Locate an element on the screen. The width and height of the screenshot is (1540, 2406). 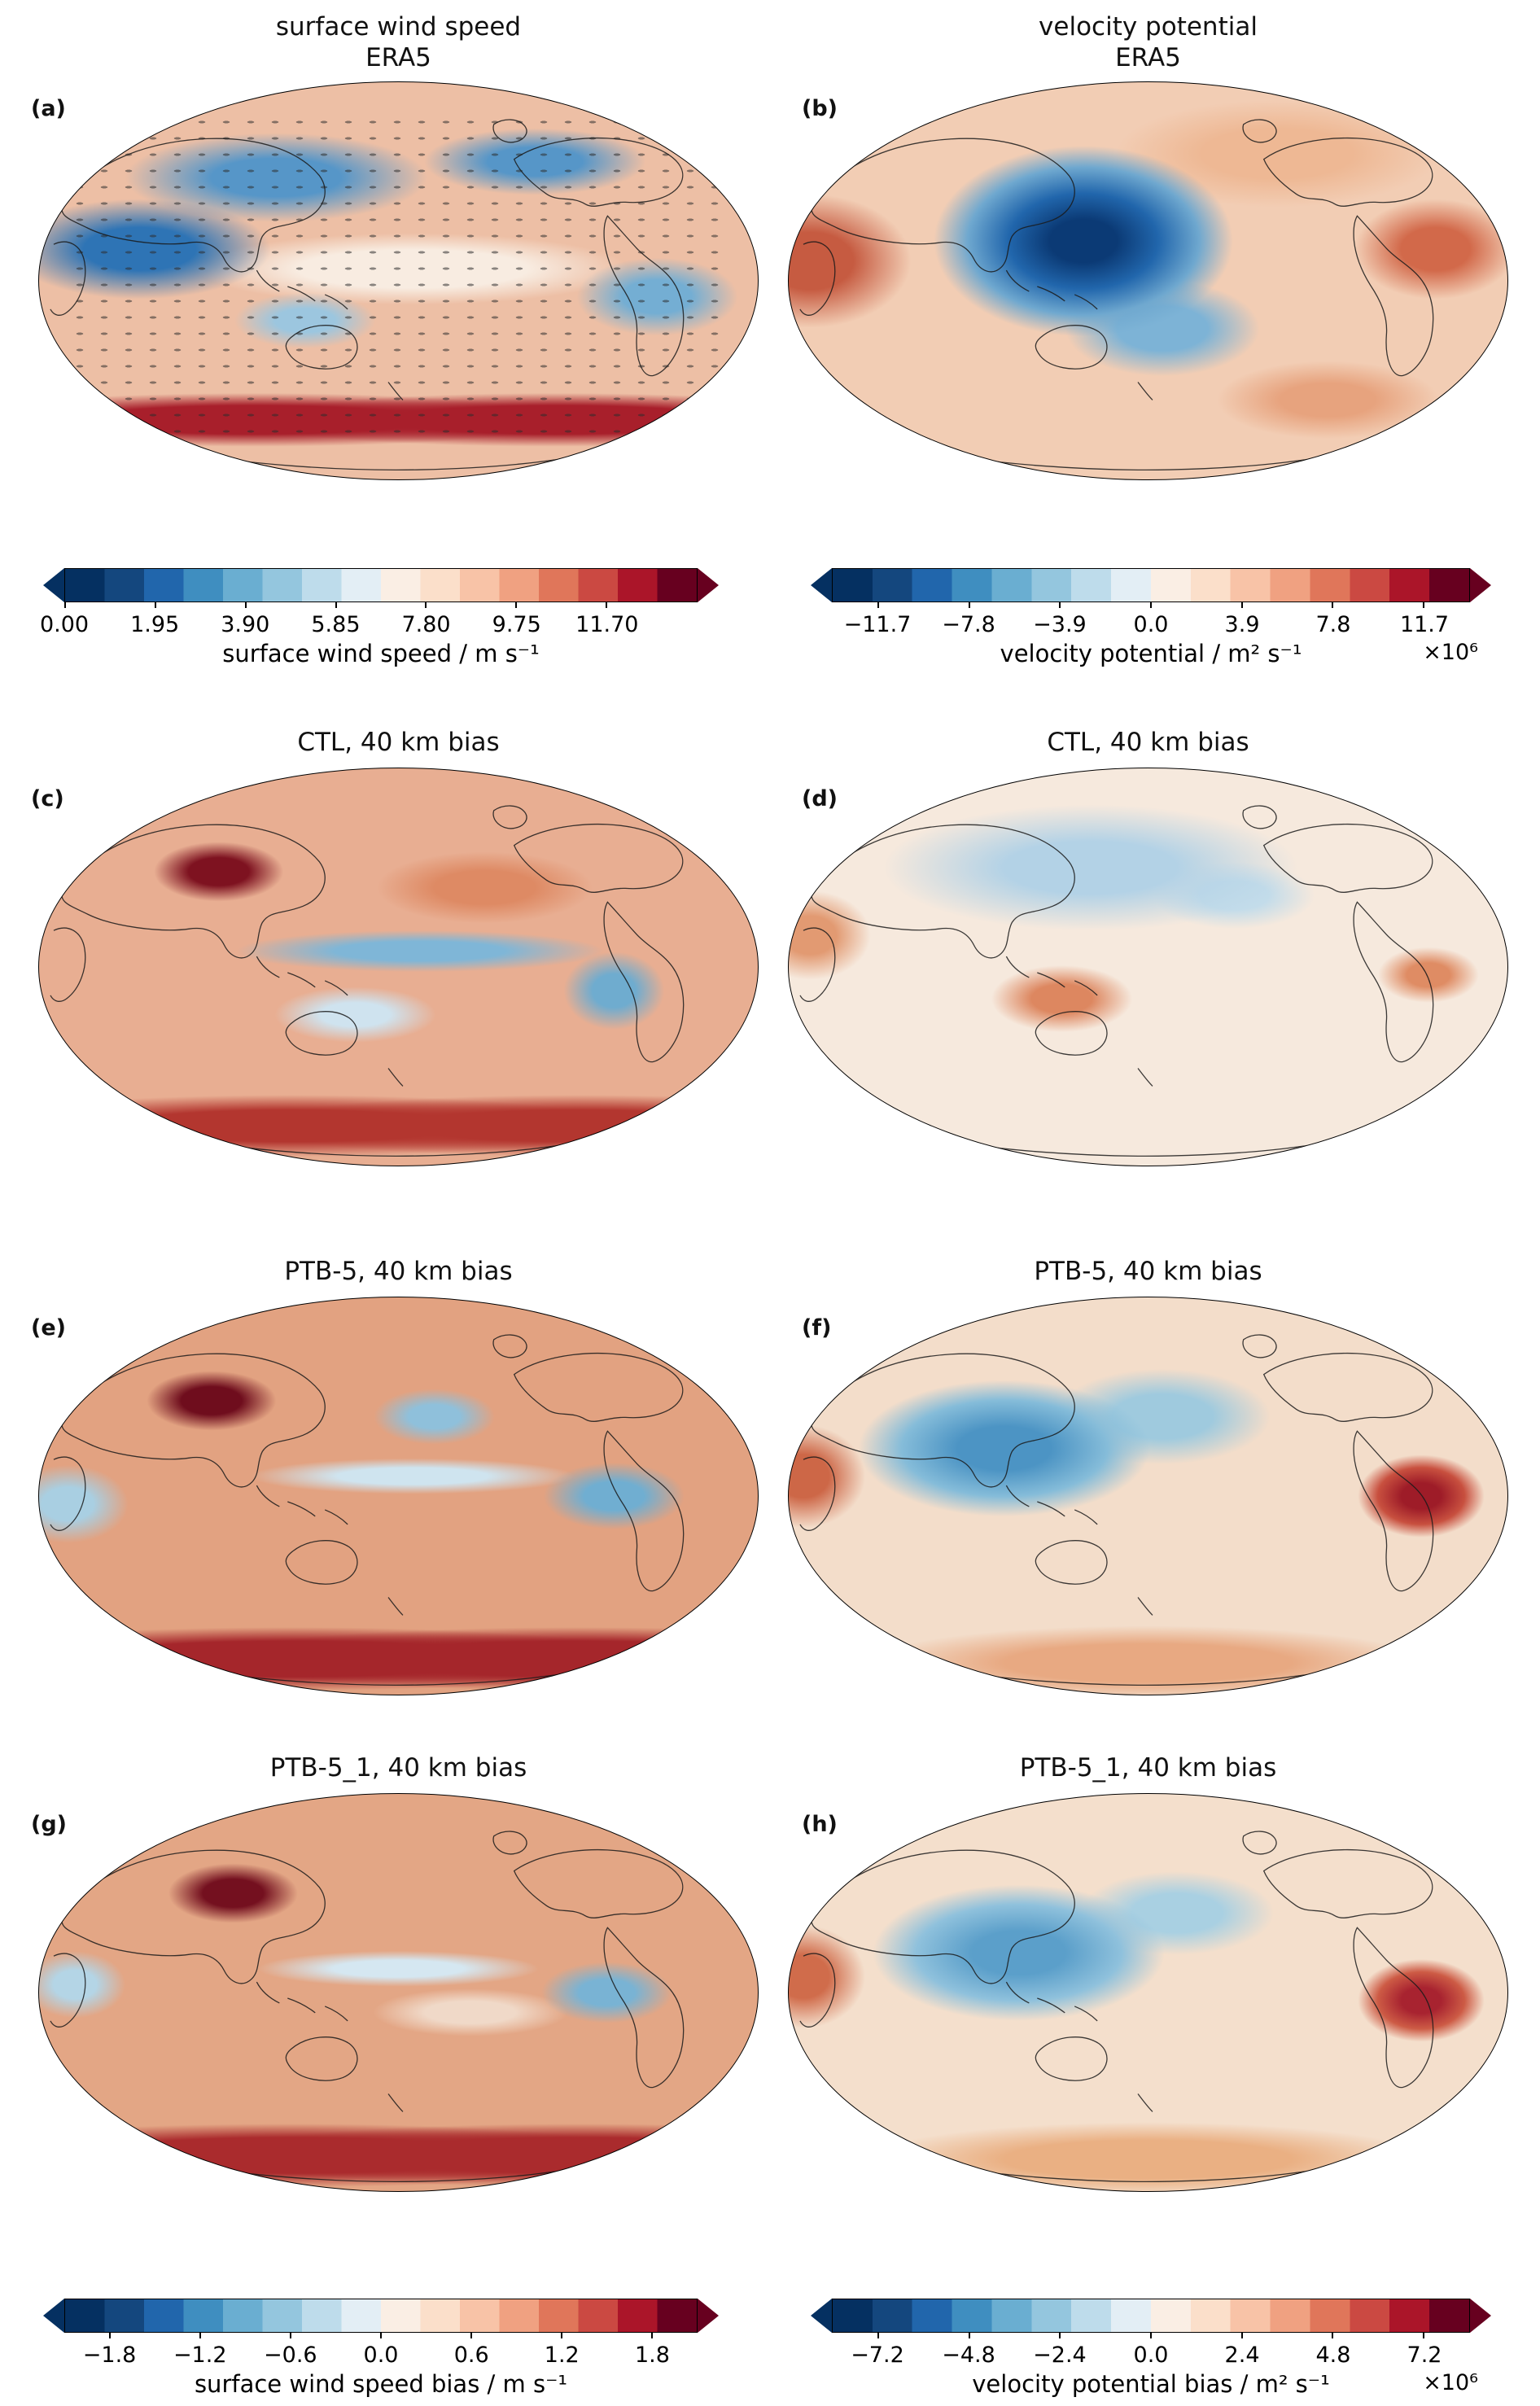
panel-e-letter: (e) is located at coordinates (48, 1328).